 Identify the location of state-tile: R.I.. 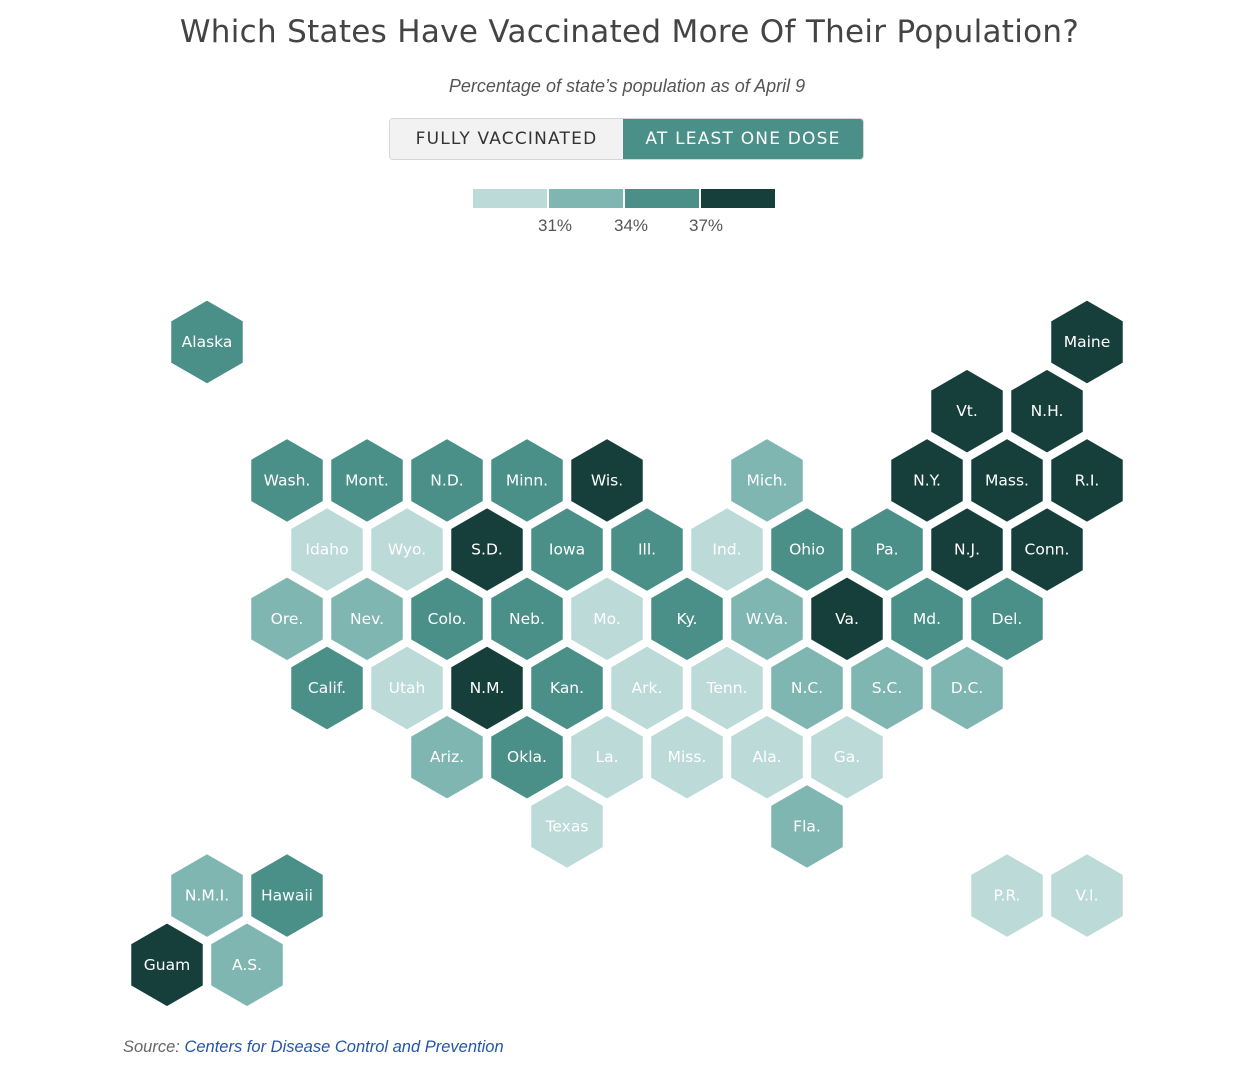
(1087, 480).